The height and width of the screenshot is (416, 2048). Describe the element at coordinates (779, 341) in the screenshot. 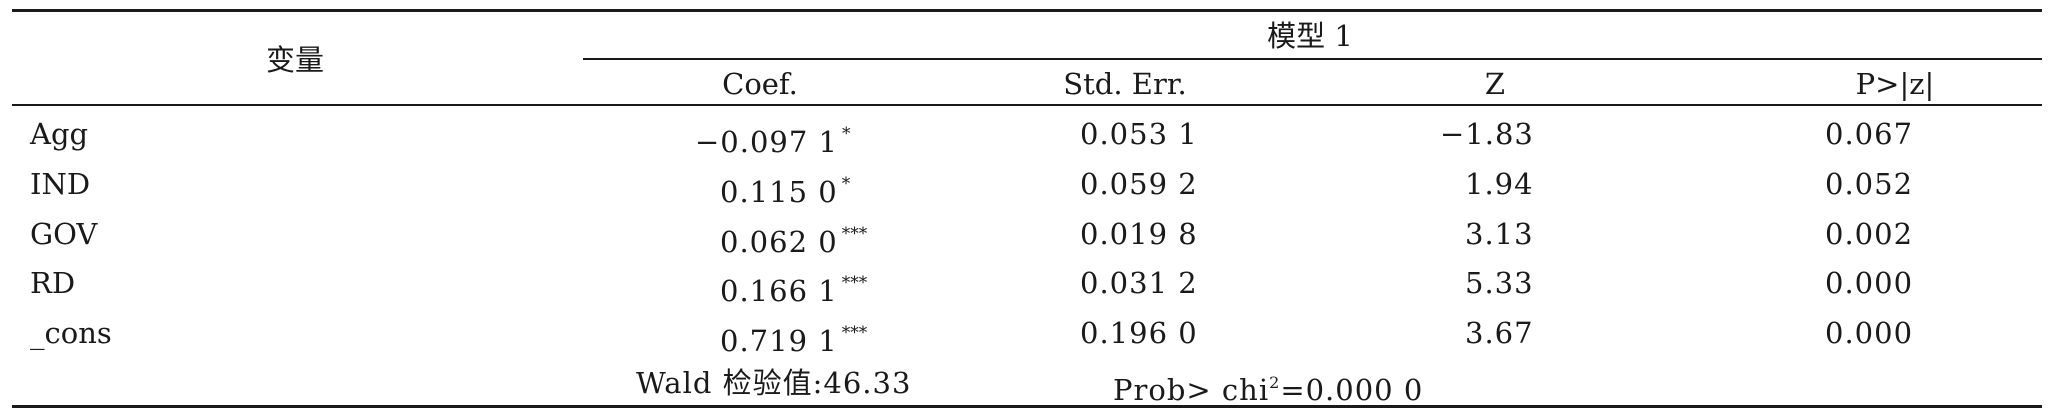

I see `coef-number: 0.719 1` at that location.